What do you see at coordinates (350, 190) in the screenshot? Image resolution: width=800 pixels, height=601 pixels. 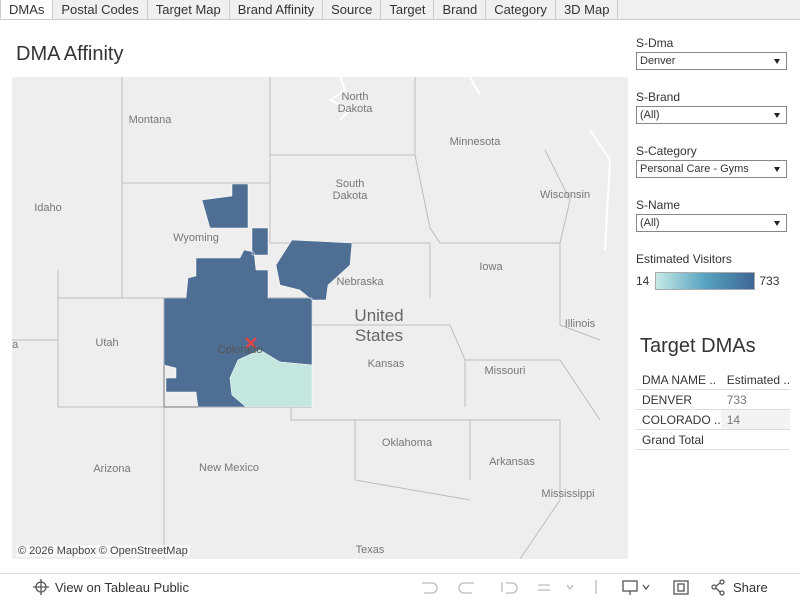 I see `map-label: South Dakota` at bounding box center [350, 190].